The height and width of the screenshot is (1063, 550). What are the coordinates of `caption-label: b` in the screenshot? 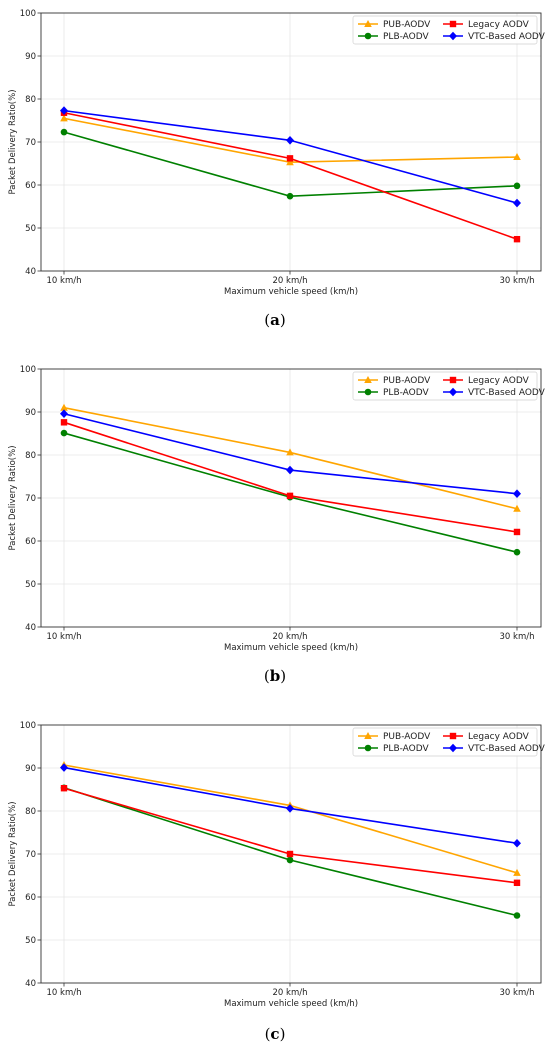 It's located at (275, 676).